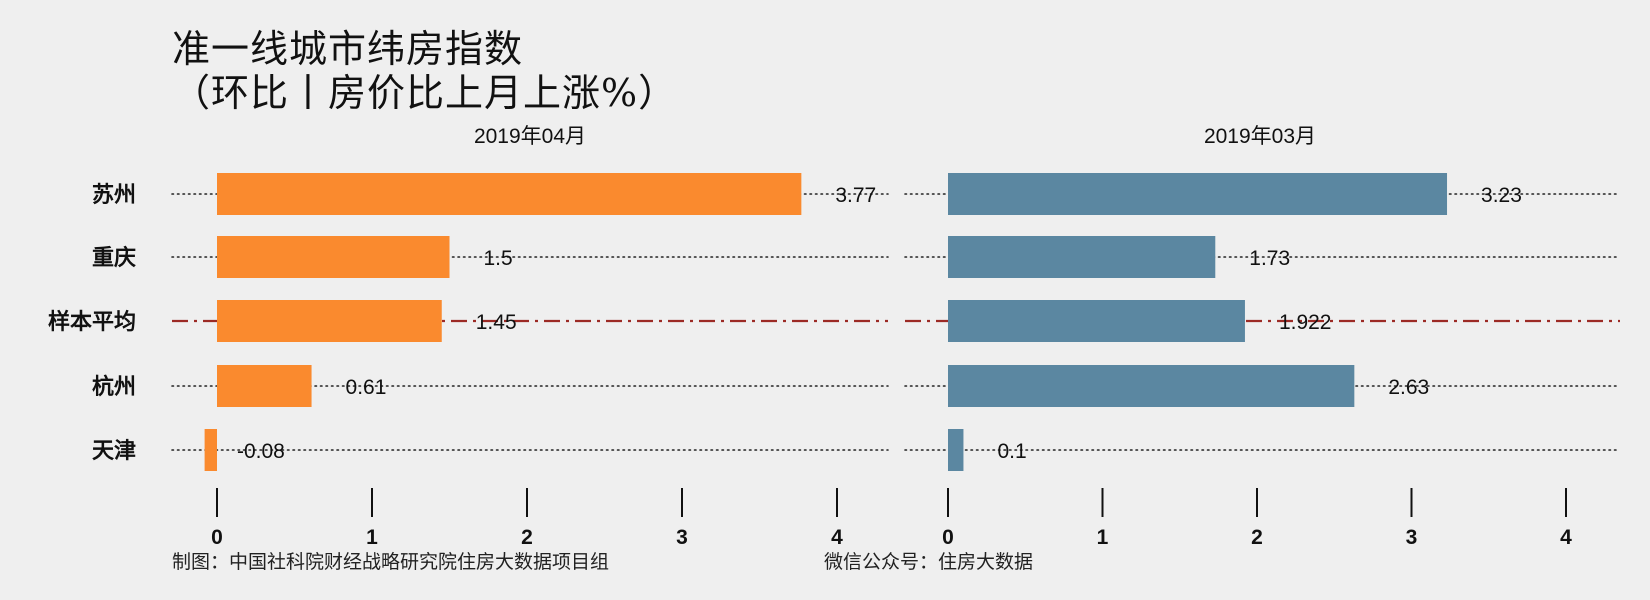 This screenshot has width=1650, height=600. What do you see at coordinates (348, 49) in the screenshot?
I see `chart-title: 准一线城市纬房指数` at bounding box center [348, 49].